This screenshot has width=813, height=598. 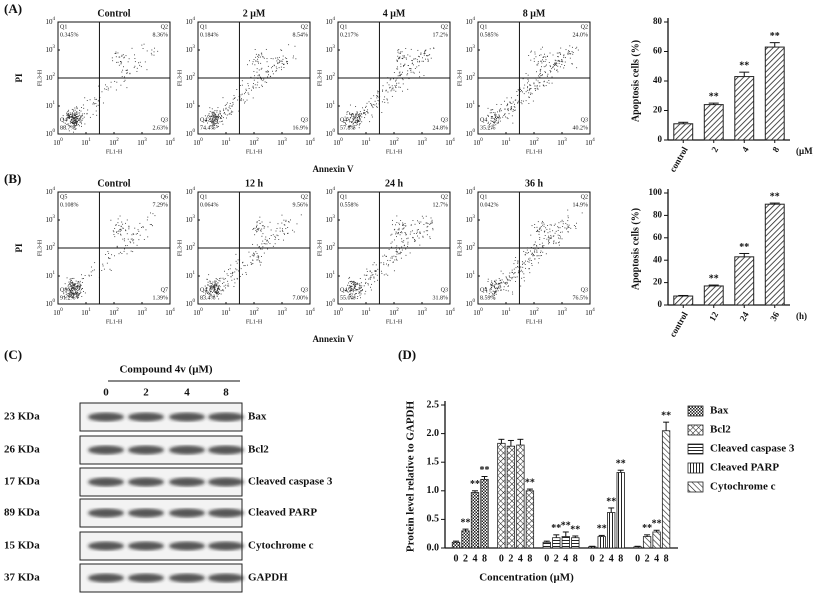 I want to click on quadrant-name: Q4, so click(x=343, y=120).